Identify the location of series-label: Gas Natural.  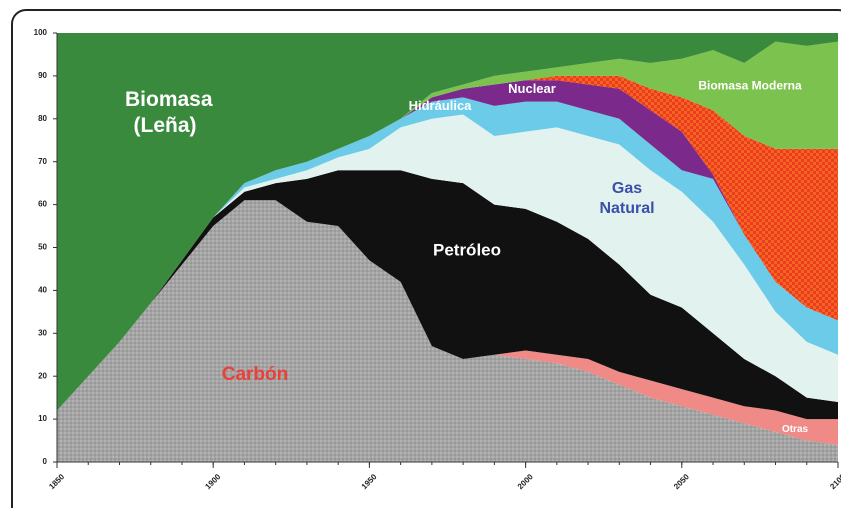
(627, 198).